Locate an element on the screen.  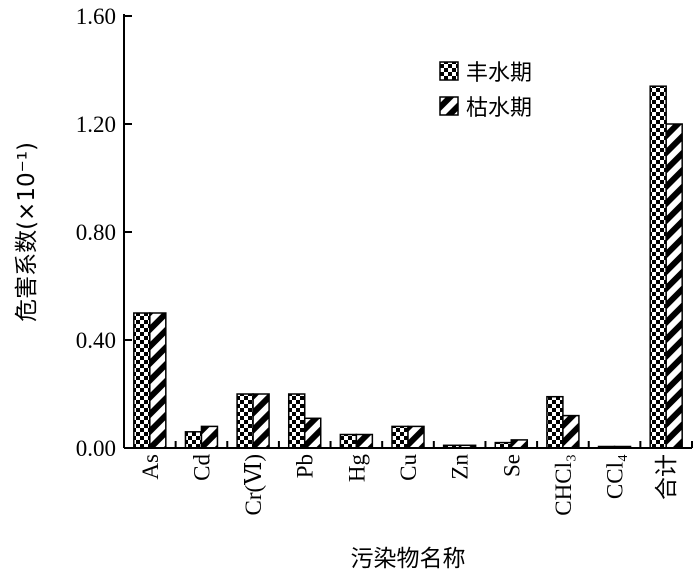
x-tick-label: Zn is located at coordinates (460, 467).